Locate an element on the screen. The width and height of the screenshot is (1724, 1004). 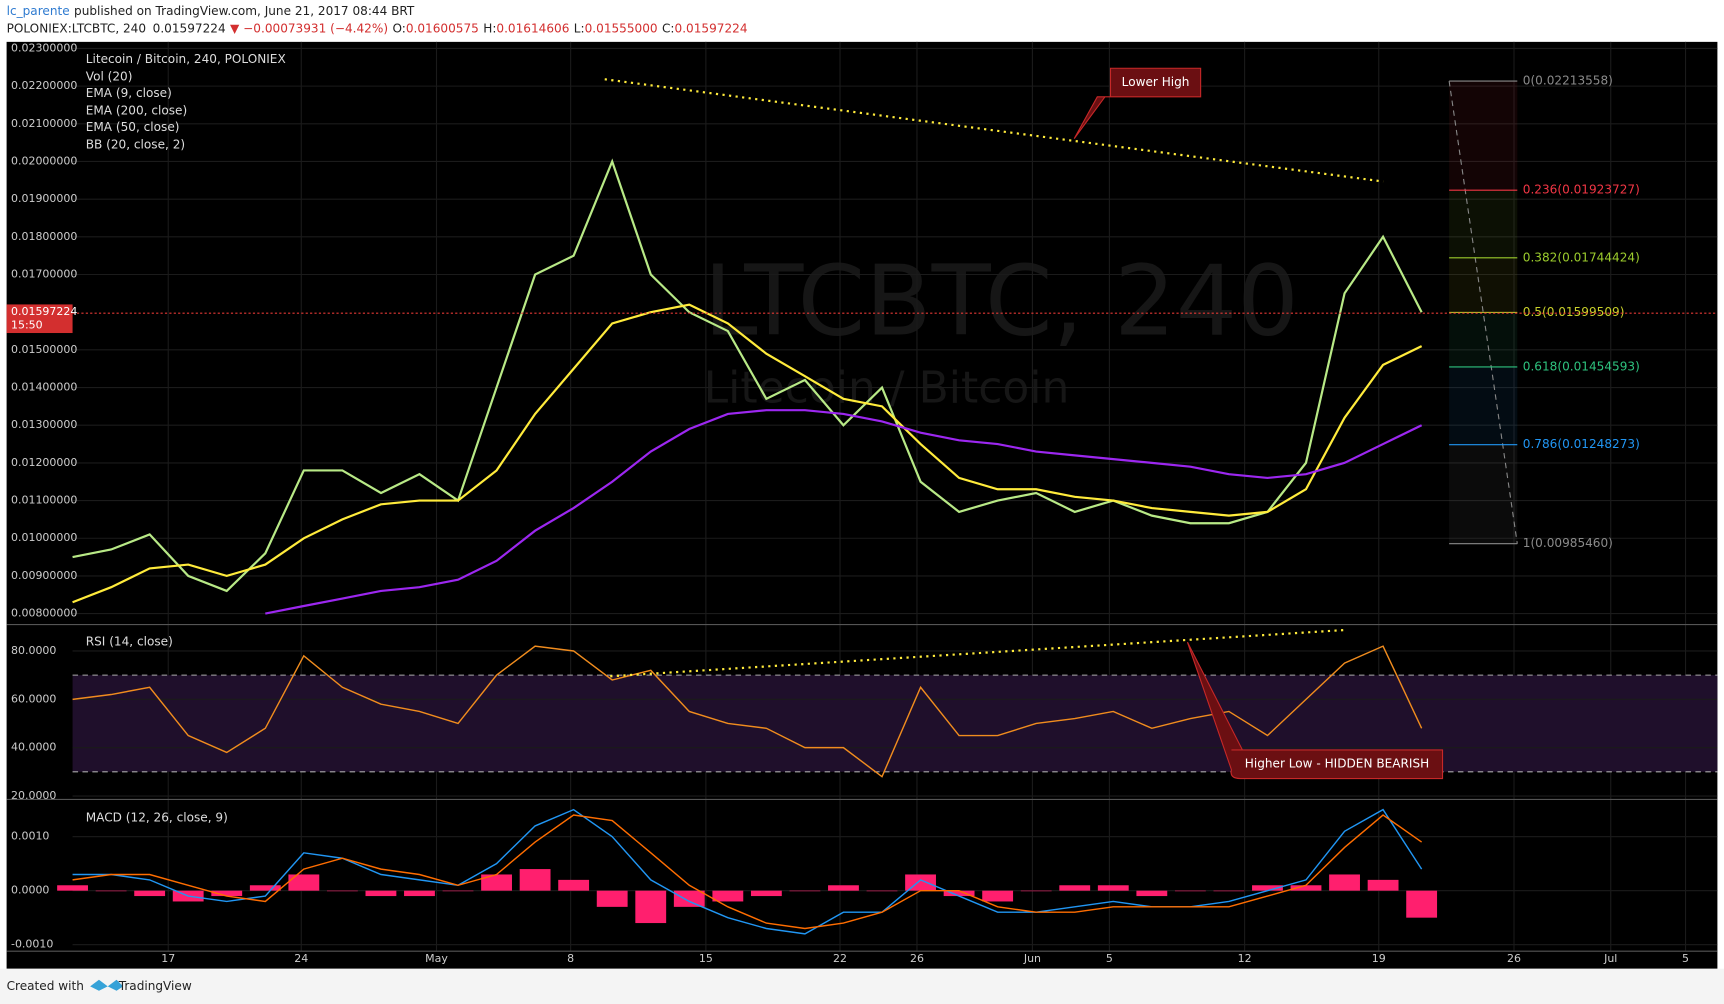
x-tick-label: 15 is located at coordinates (706, 958).